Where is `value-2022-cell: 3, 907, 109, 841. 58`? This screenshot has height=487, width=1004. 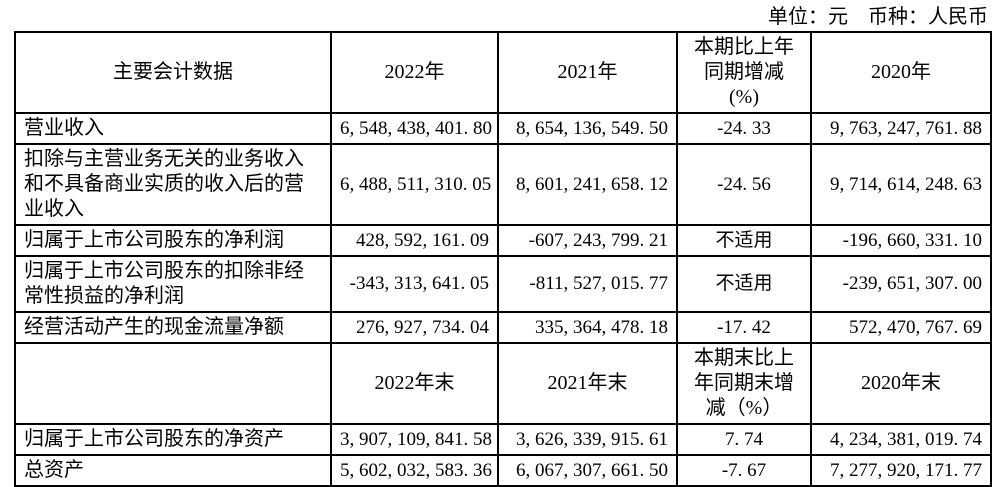 value-2022-cell: 3, 907, 109, 841. 58 is located at coordinates (414, 439).